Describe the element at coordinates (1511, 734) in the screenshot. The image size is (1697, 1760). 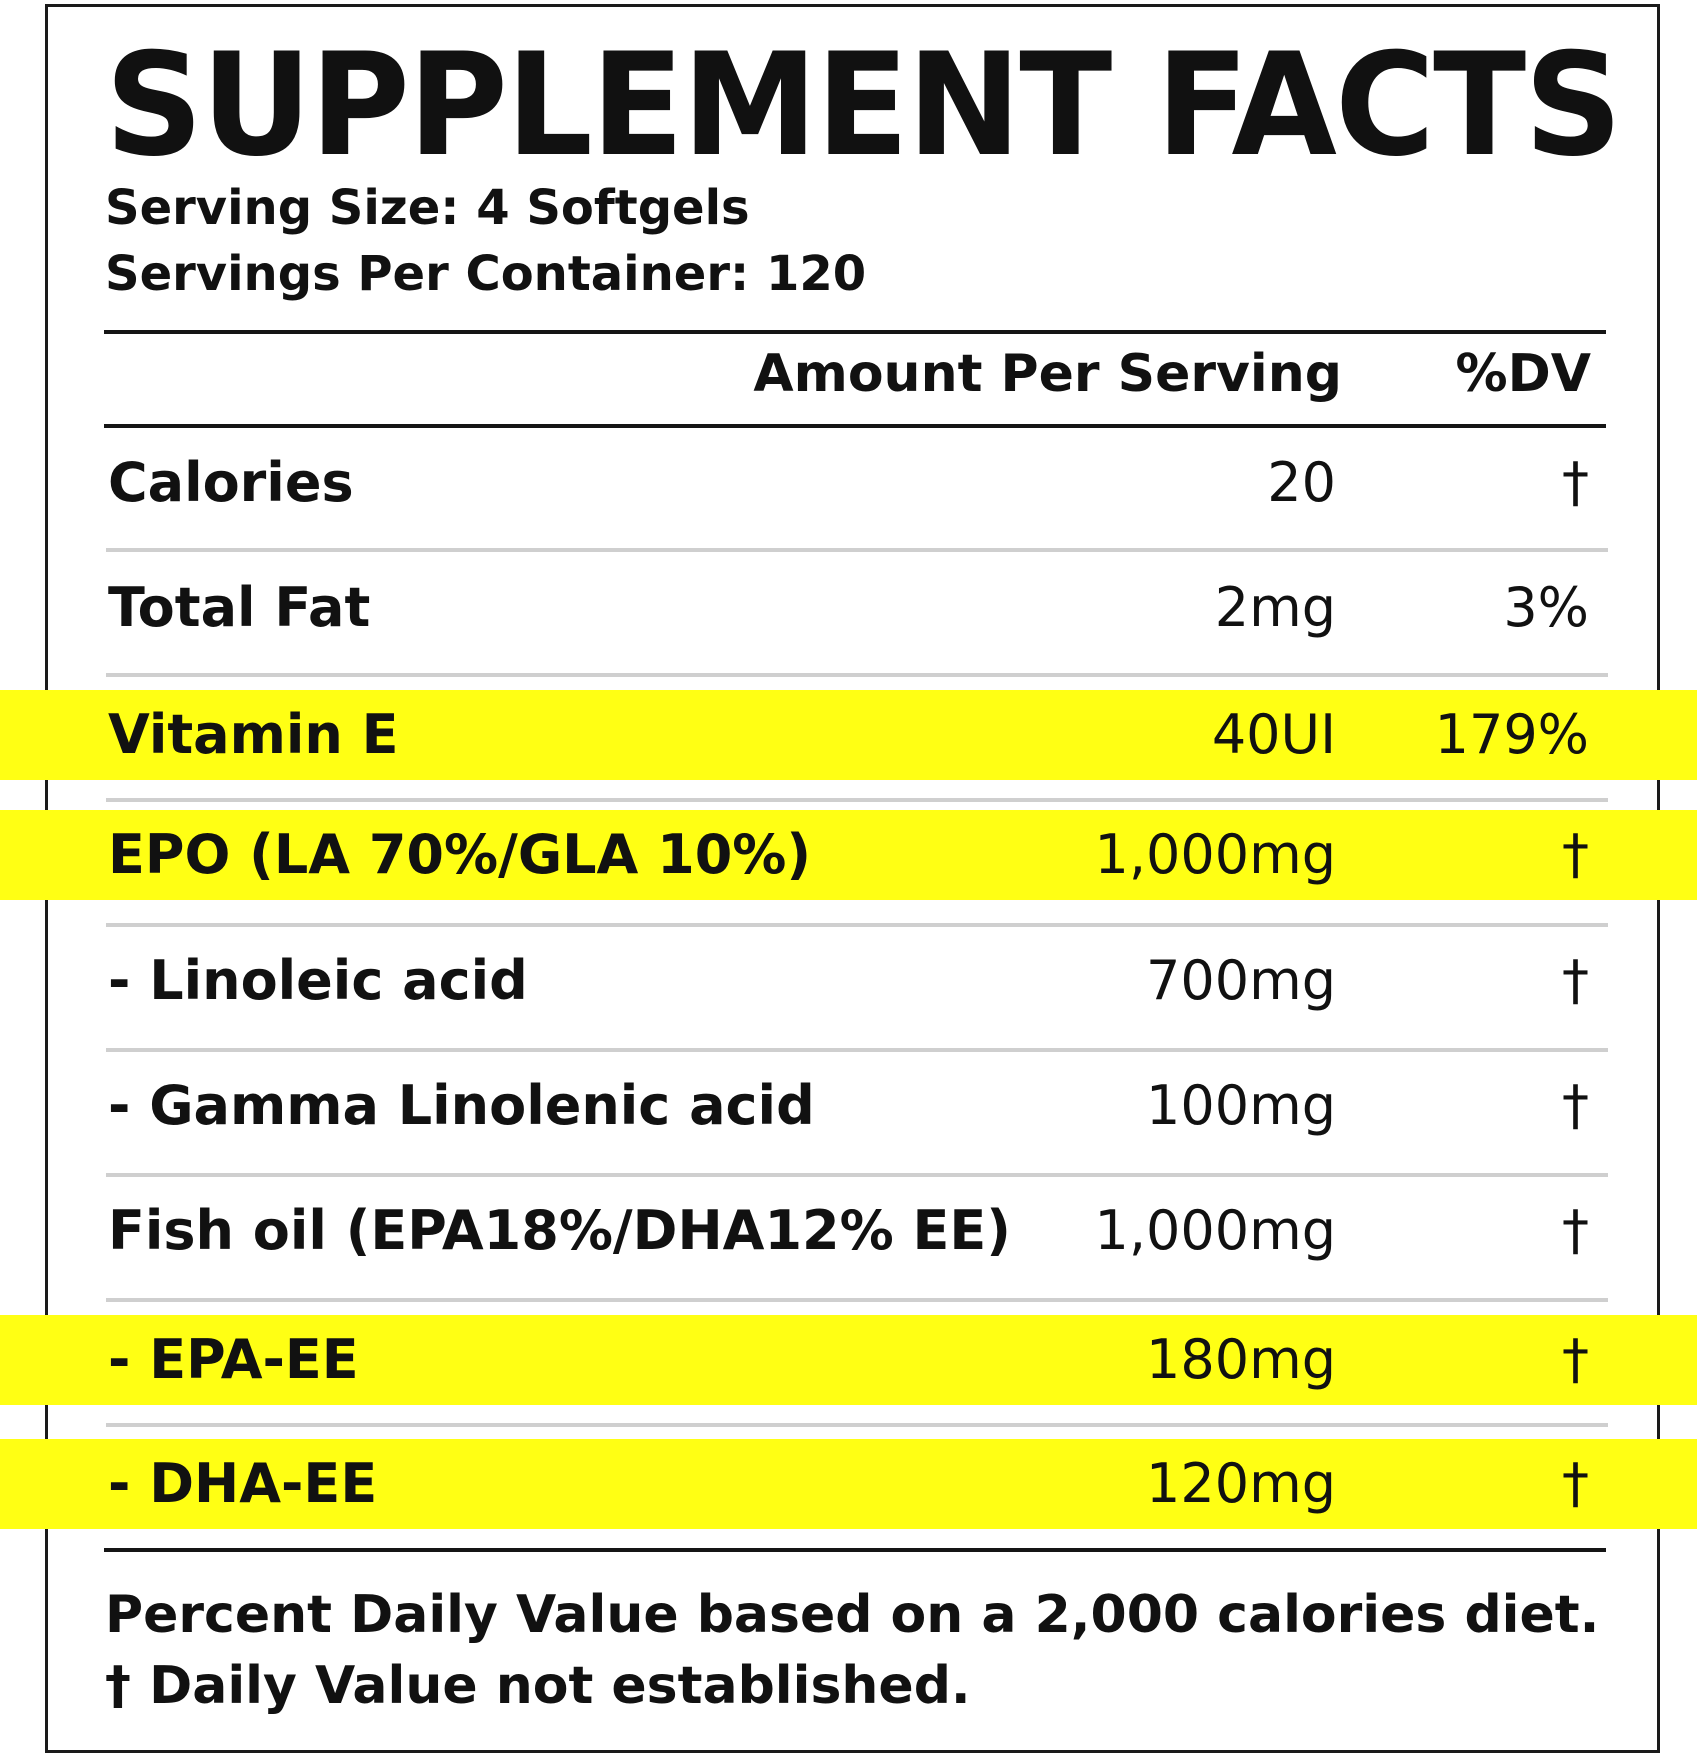
I see `nutrient-dv: 179%` at that location.